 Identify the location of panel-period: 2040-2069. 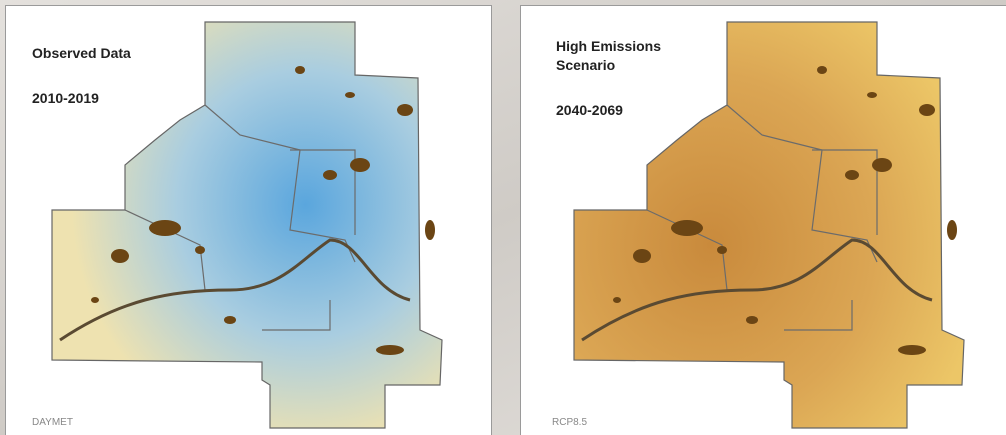
(589, 110).